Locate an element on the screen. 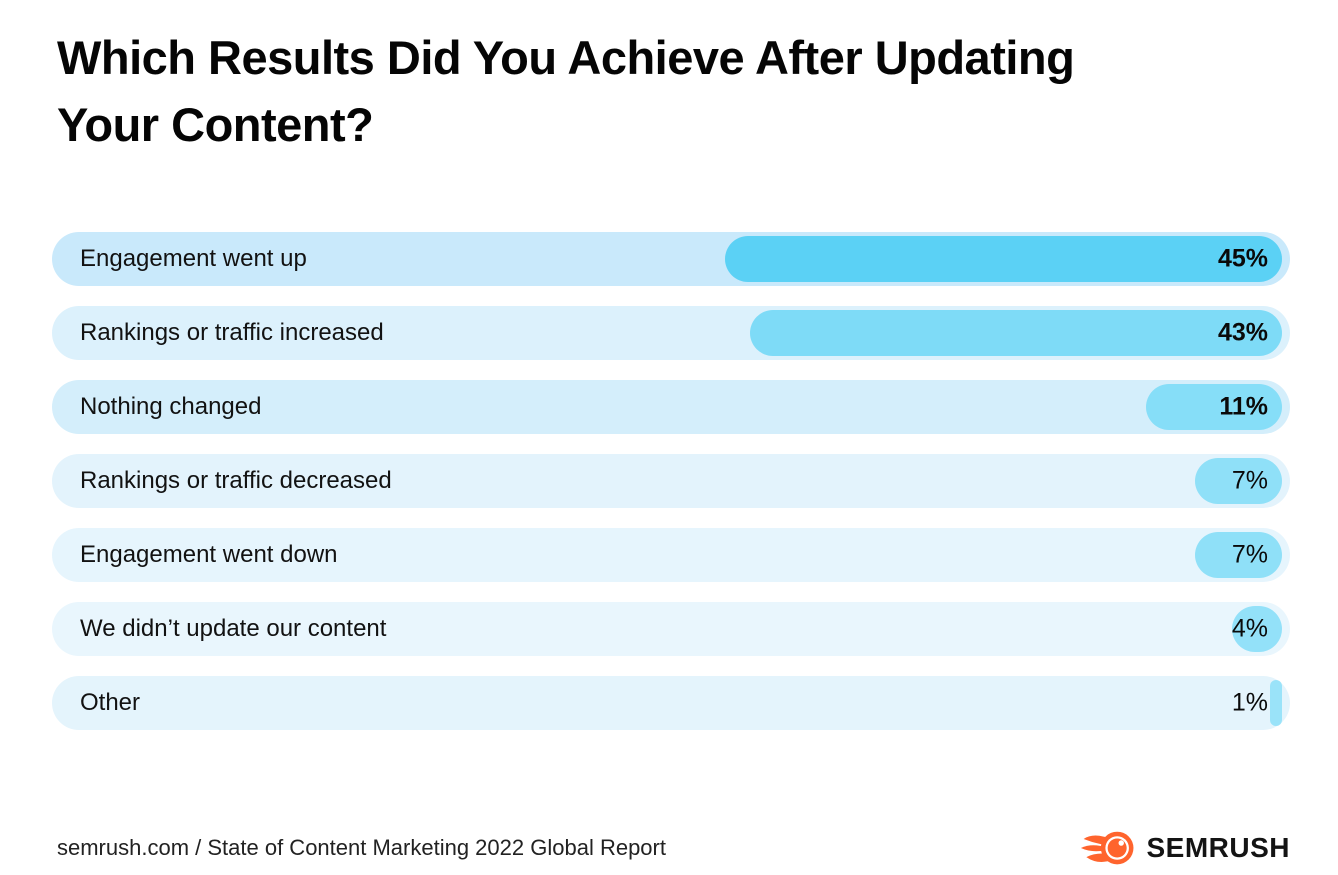 This screenshot has height=875, width=1338. bar-label: Rankings or traffic increased is located at coordinates (232, 332).